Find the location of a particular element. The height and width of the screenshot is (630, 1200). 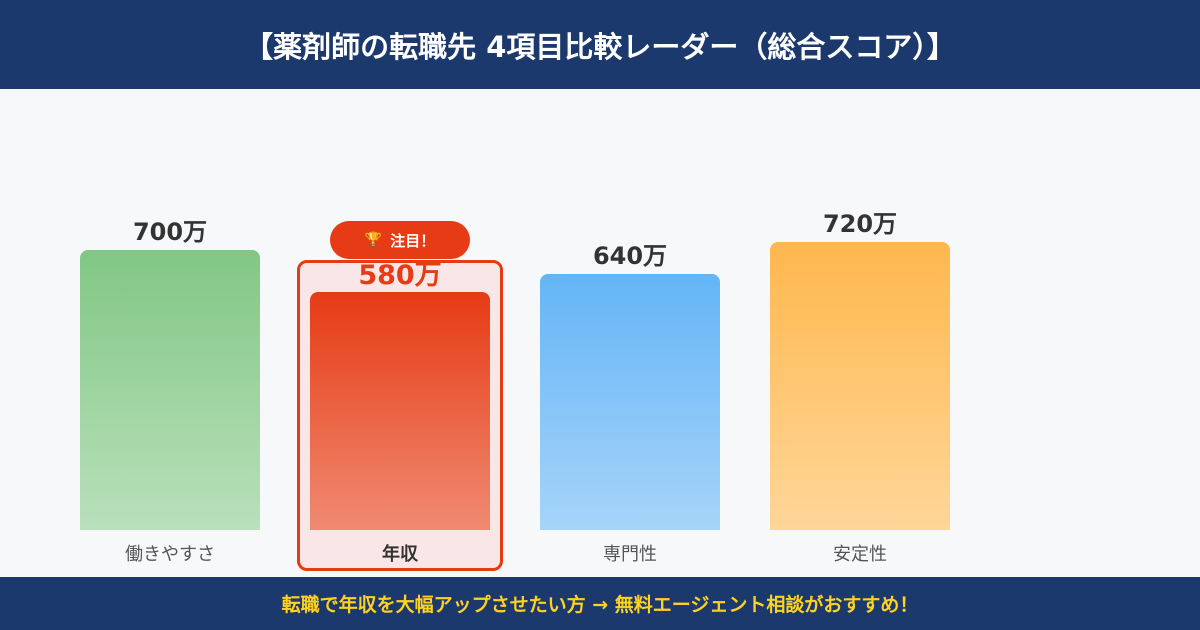

attention-badge: 🏆 注目！ is located at coordinates (400, 240).